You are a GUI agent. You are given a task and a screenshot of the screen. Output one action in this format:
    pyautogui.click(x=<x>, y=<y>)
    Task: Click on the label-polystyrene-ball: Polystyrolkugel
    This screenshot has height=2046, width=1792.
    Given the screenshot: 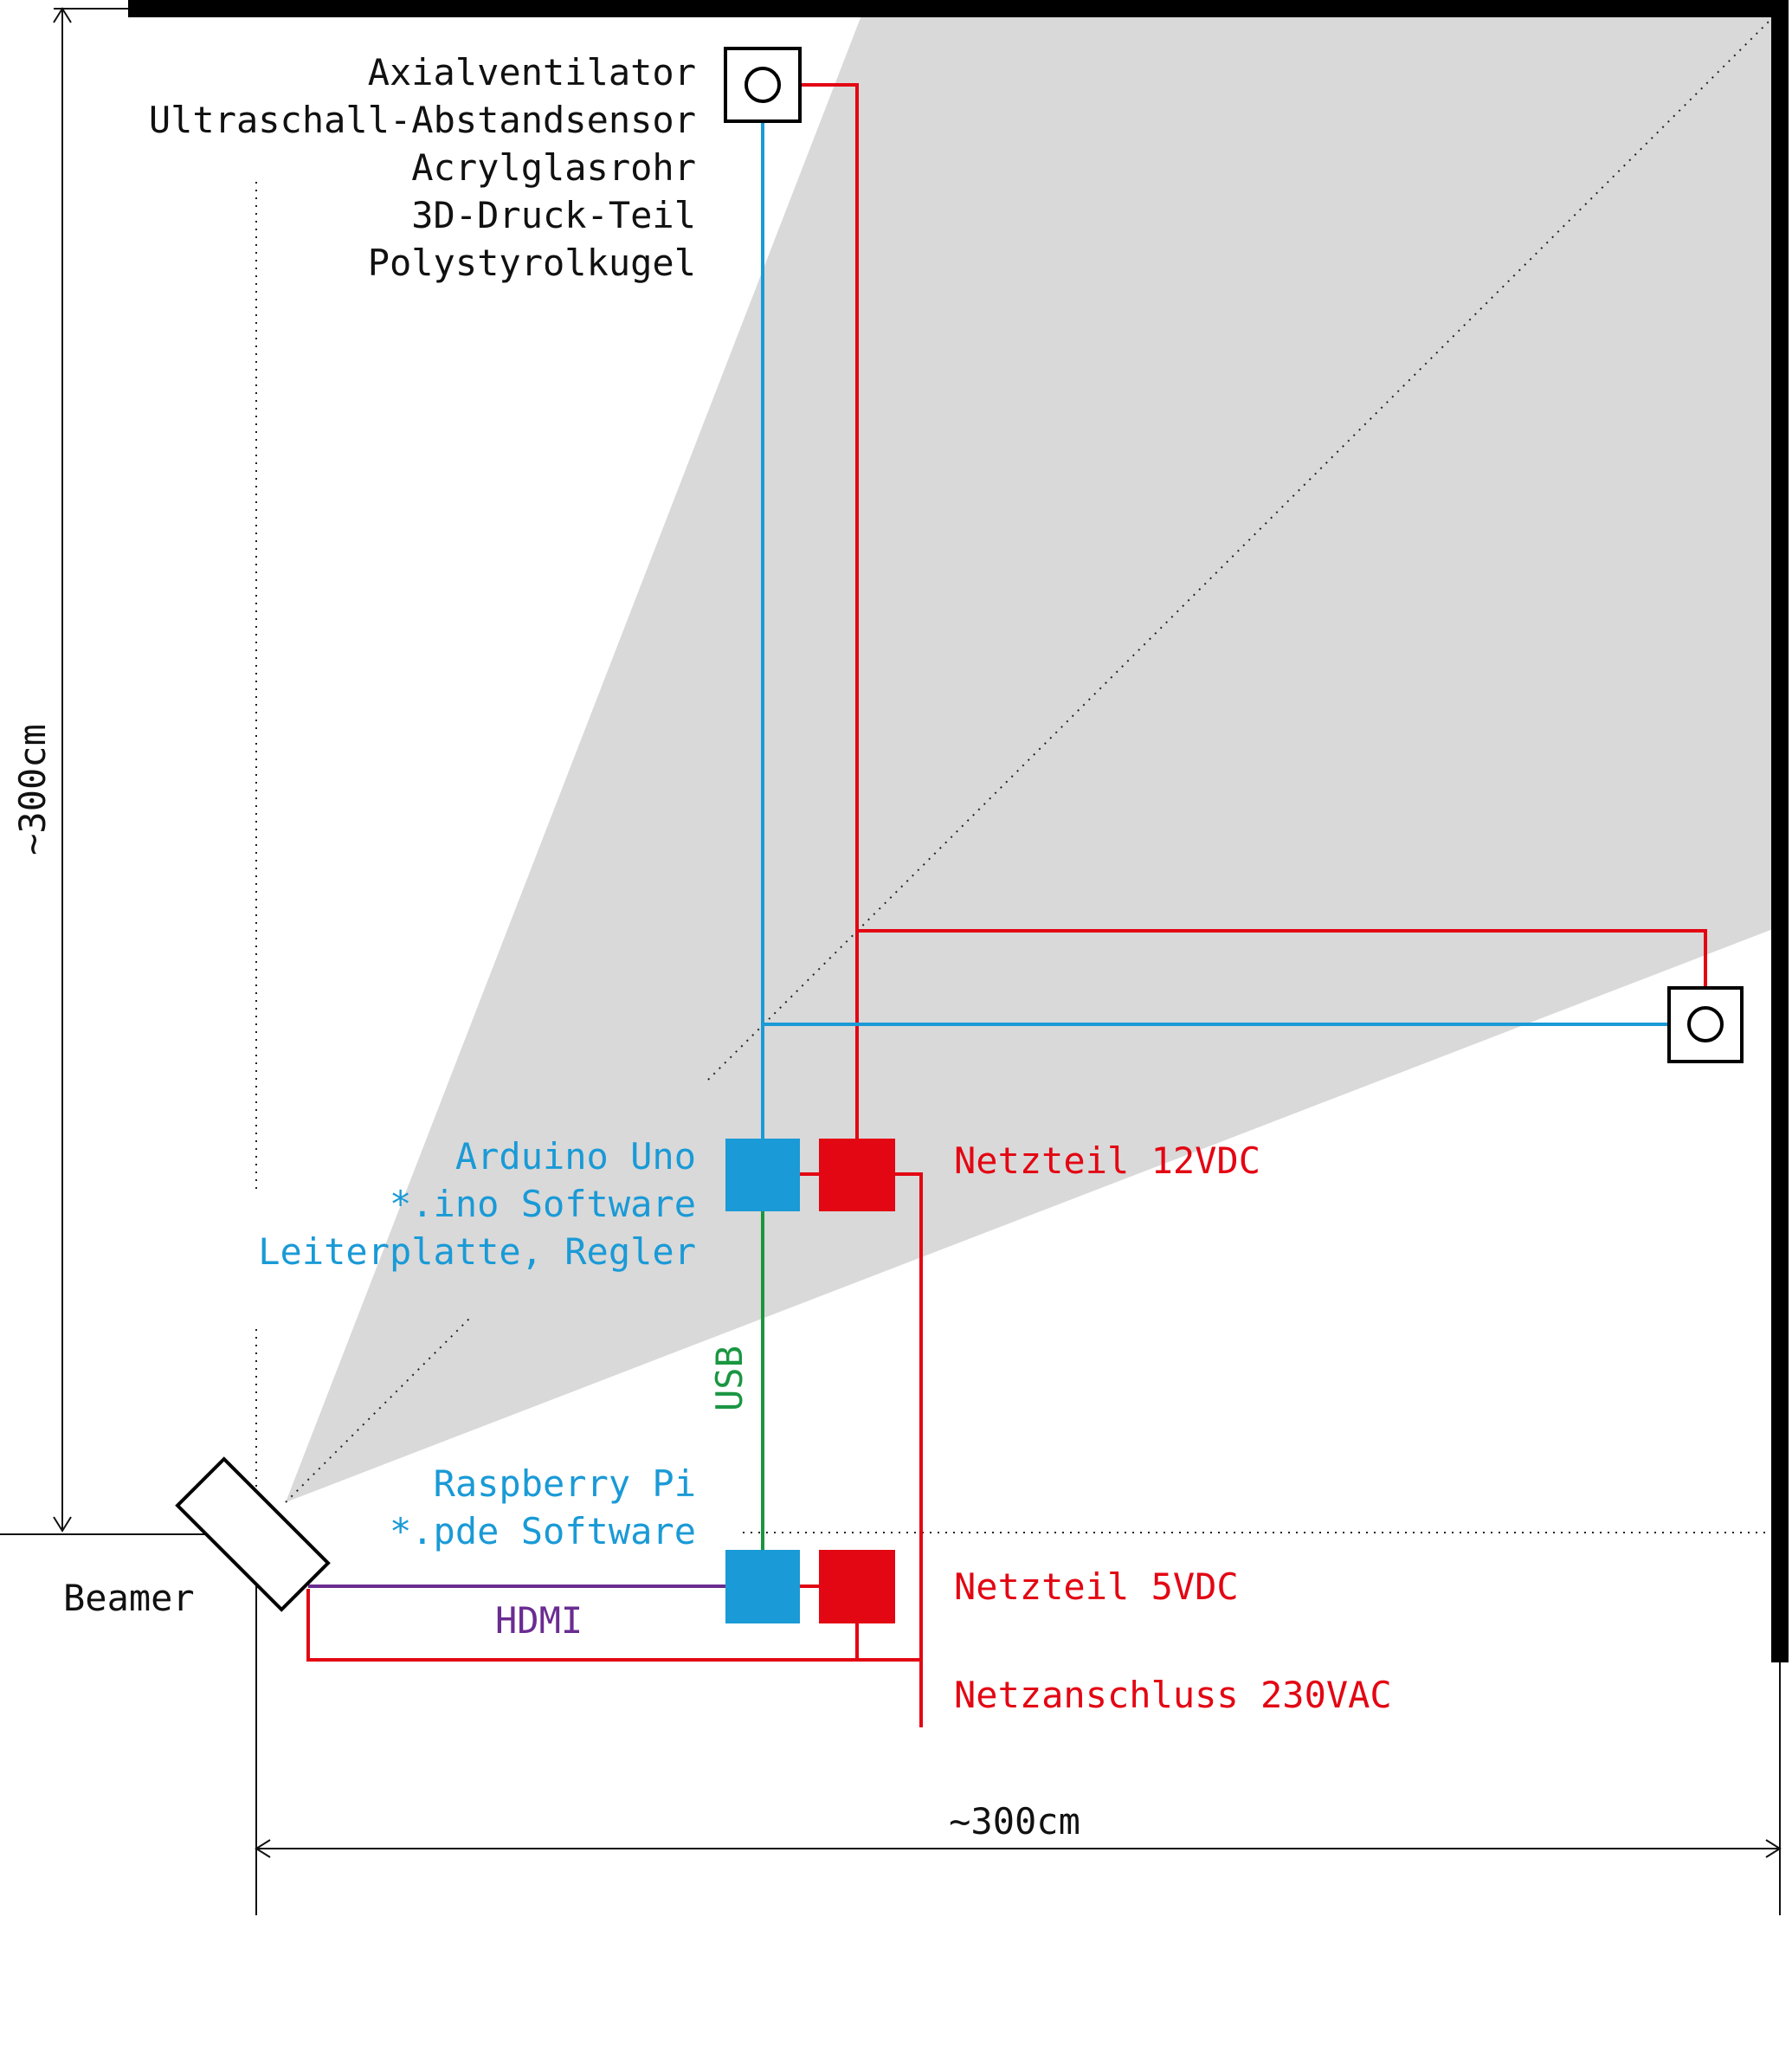 What is the action you would take?
    pyautogui.click(x=532, y=263)
    